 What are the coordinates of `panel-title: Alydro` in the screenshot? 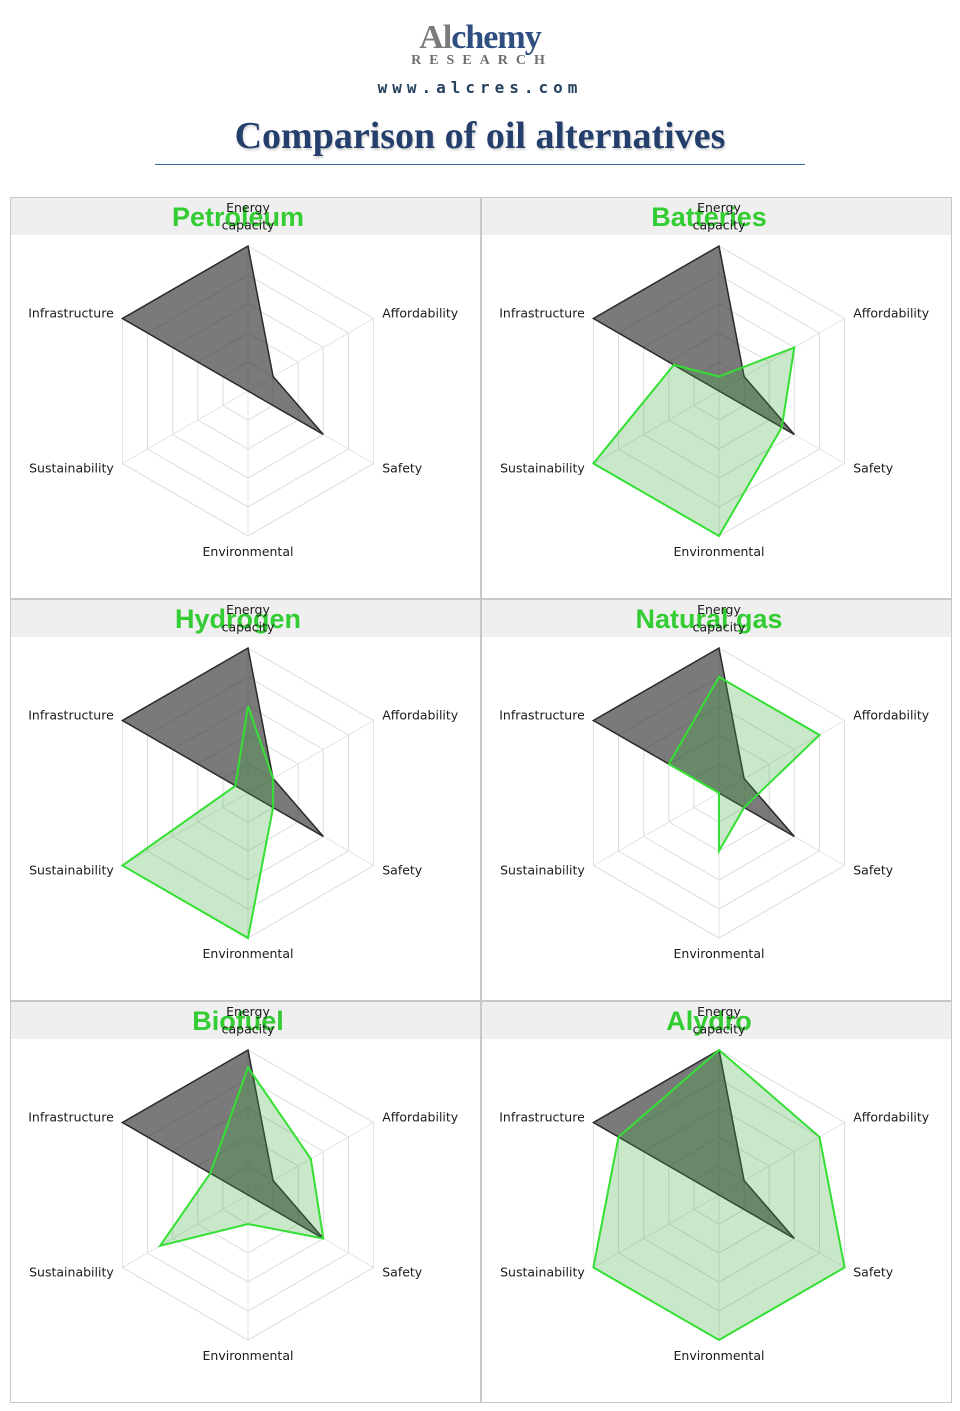 It's located at (709, 1021).